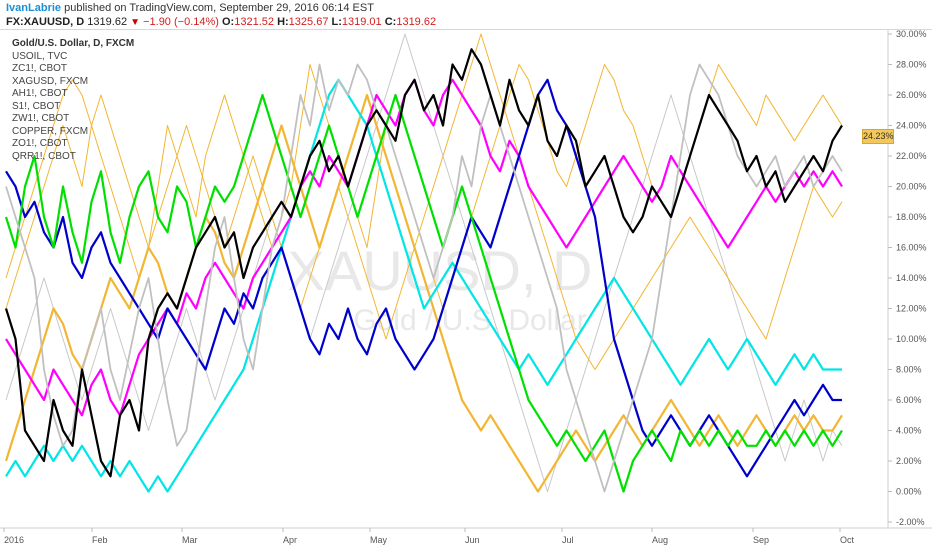 The image size is (932, 550). What do you see at coordinates (761, 540) in the screenshot?
I see `x-tick-label: Sep` at bounding box center [761, 540].